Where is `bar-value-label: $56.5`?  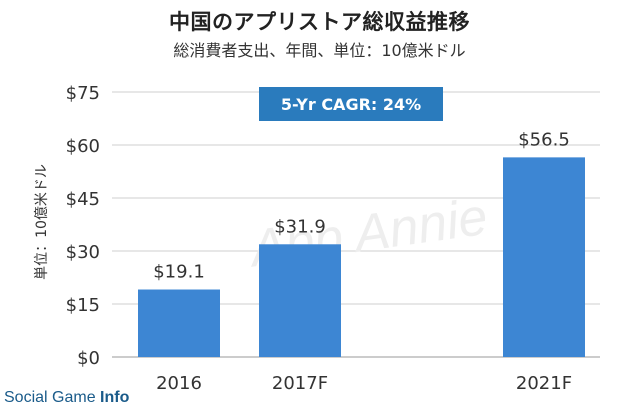
bar-value-label: $56.5 is located at coordinates (544, 139).